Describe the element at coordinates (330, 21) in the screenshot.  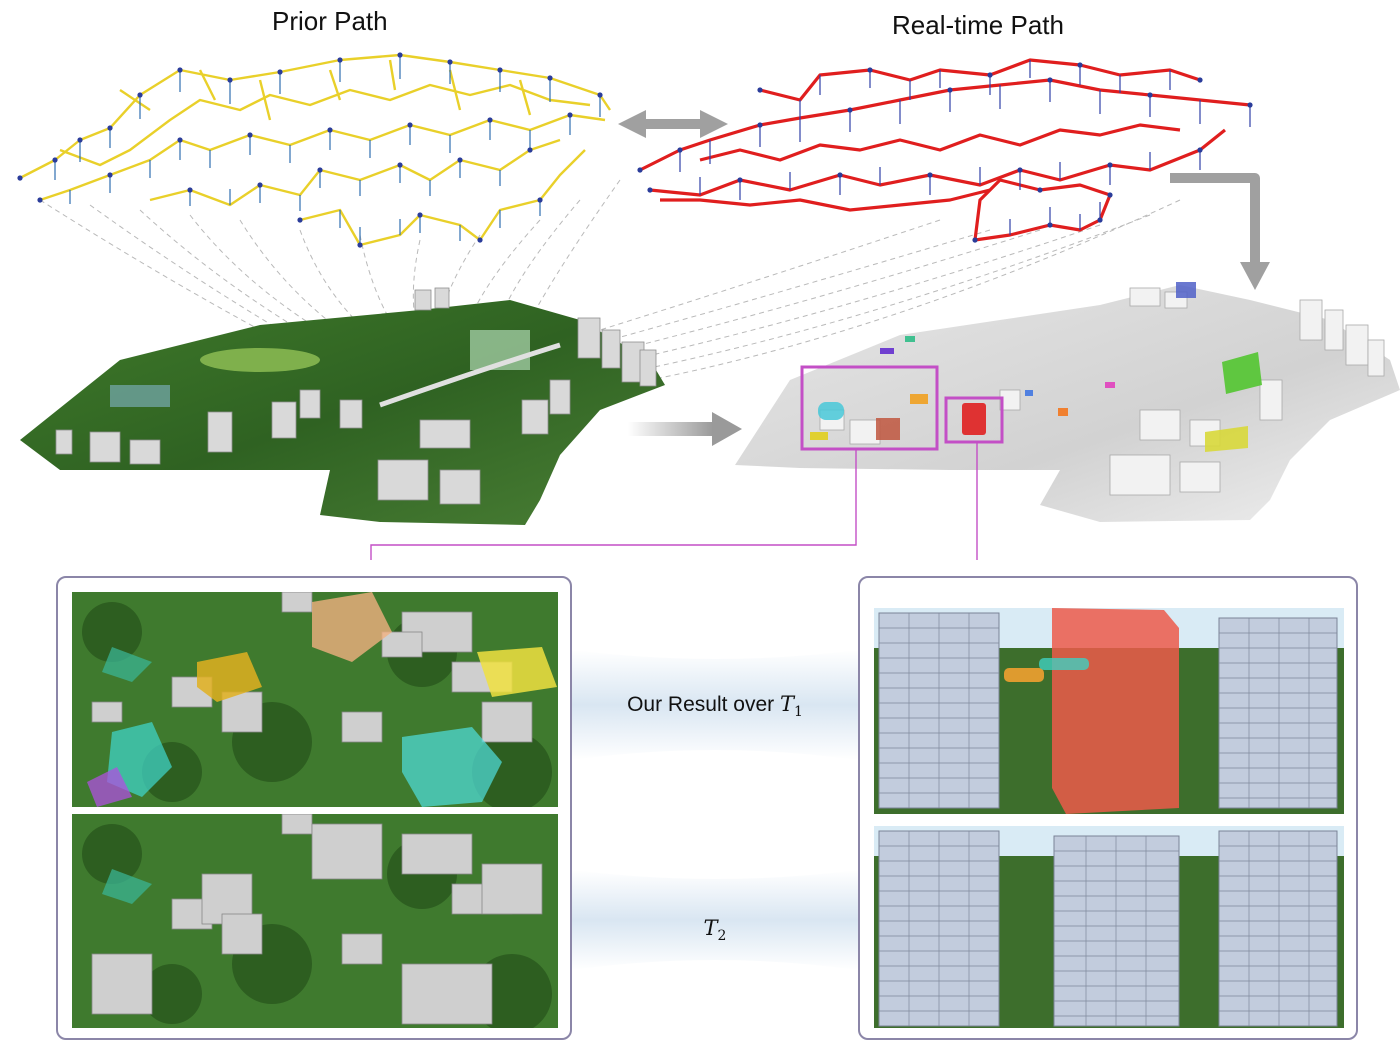
I see `prior-path-title: Prior Path` at that location.